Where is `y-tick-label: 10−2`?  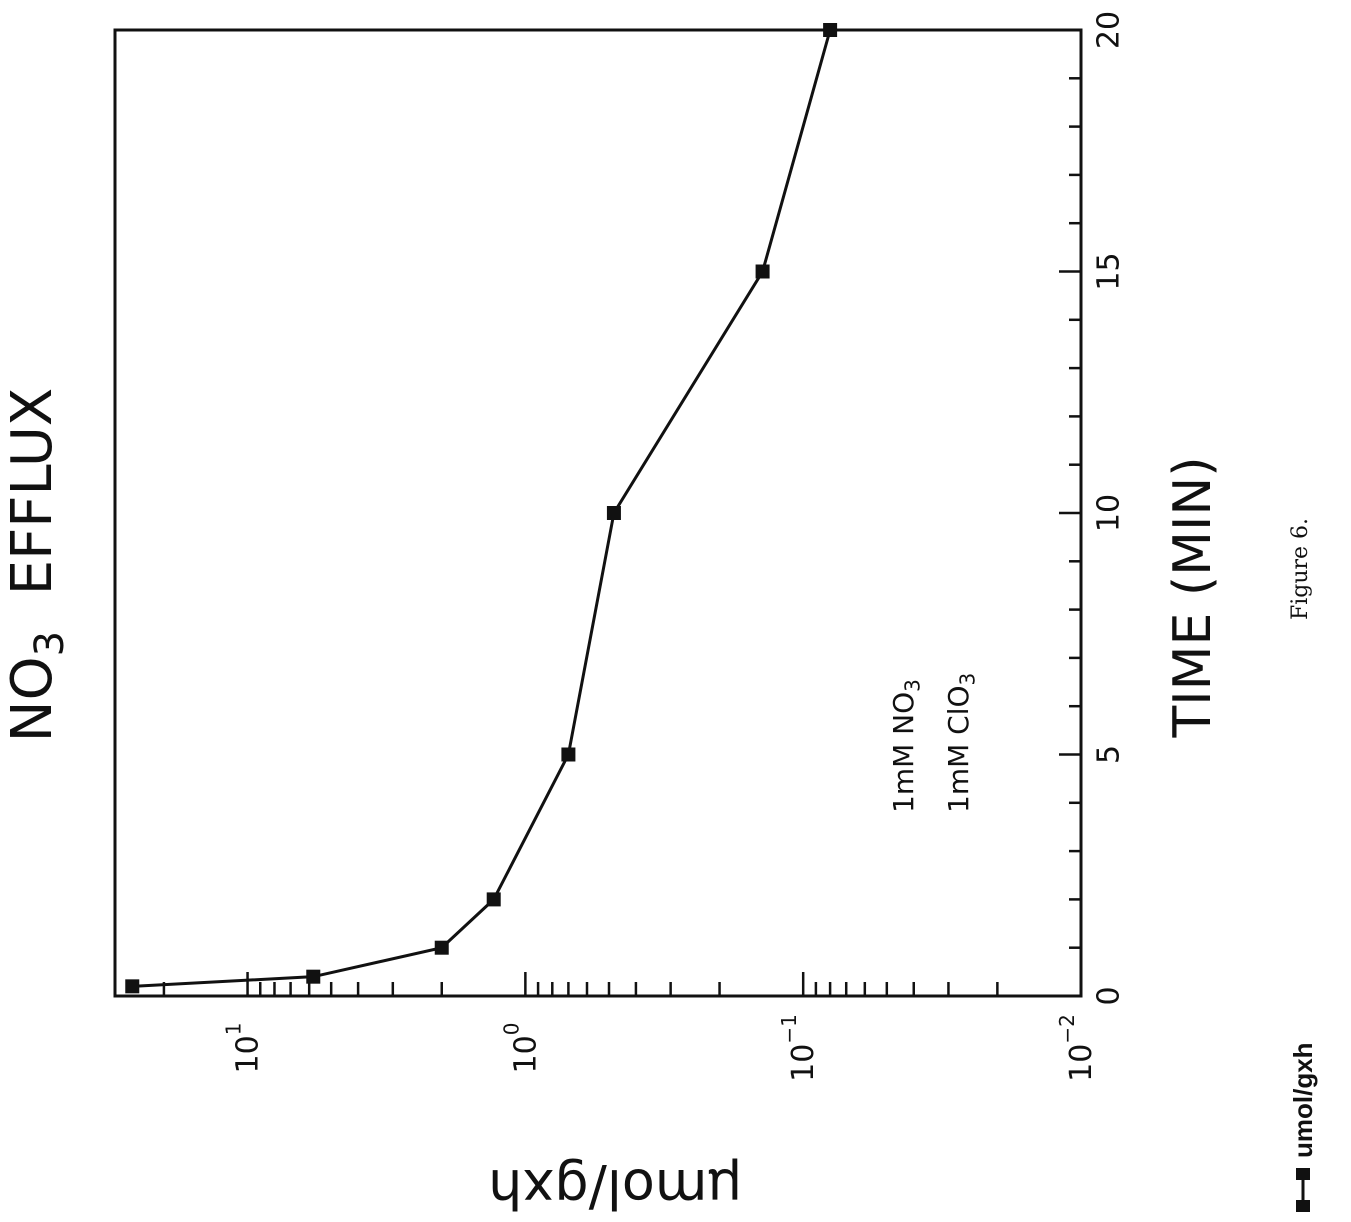 y-tick-label: 10−2 is located at coordinates (1077, 1048).